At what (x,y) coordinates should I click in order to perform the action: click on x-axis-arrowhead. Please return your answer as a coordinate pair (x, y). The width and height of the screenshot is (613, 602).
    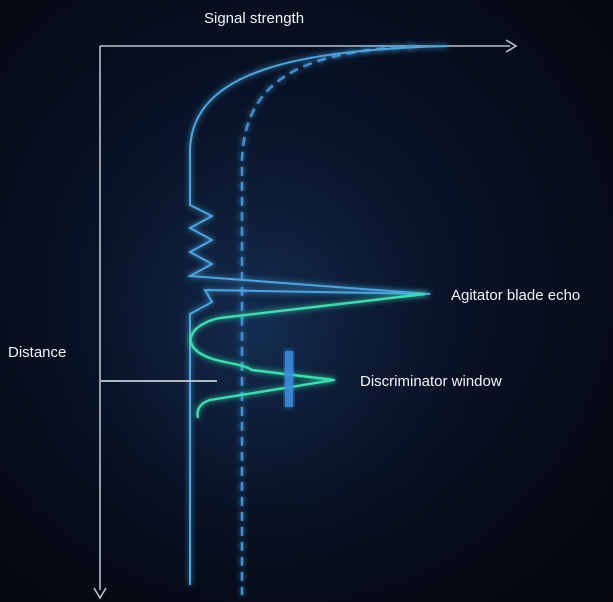
    Looking at the image, I should click on (511, 46).